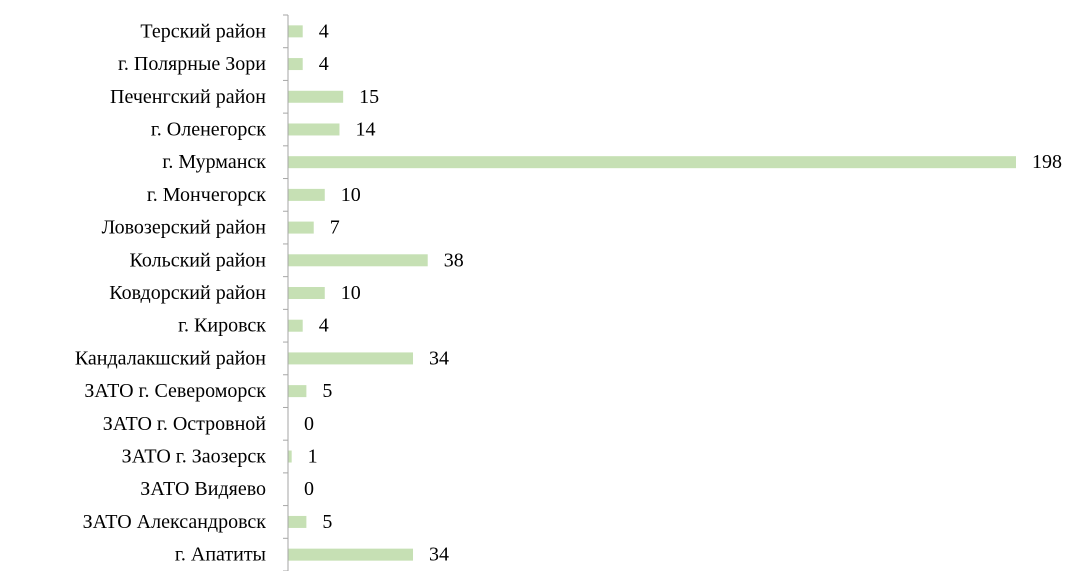  I want to click on category-label: Ковдорский район, so click(187, 293).